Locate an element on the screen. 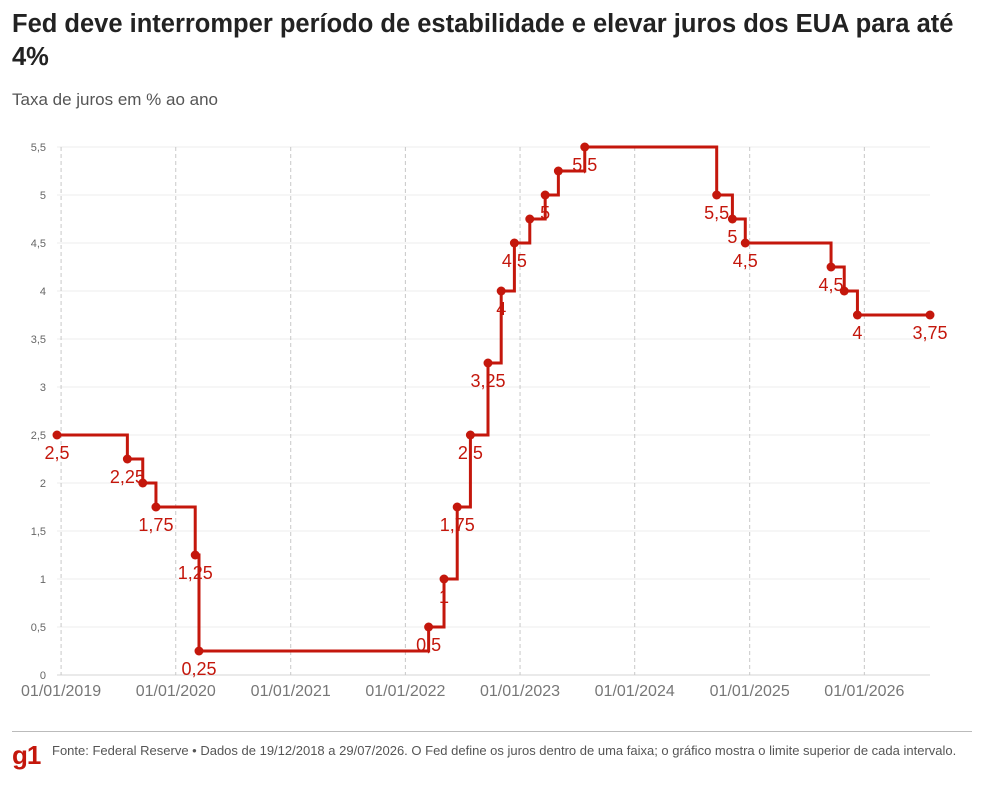 The image size is (984, 787). footer-divider is located at coordinates (492, 731).